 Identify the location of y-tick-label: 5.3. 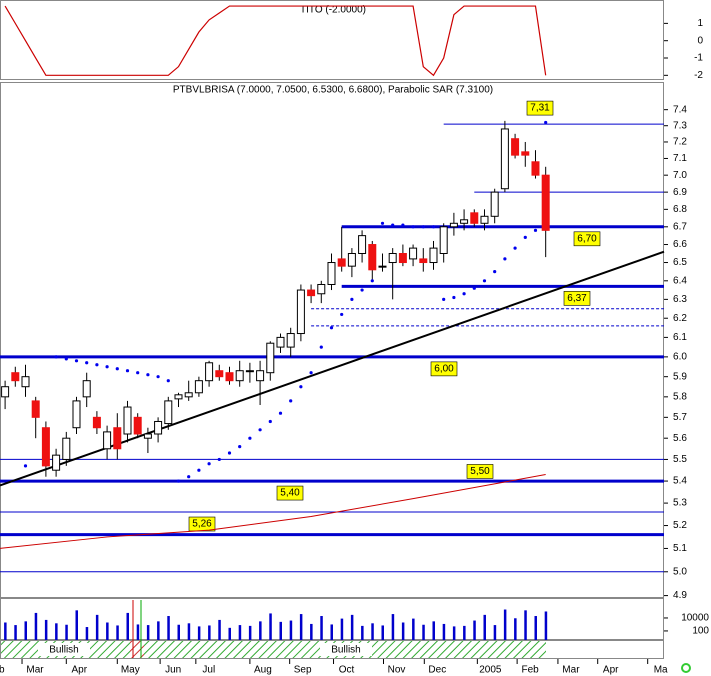
(680, 503).